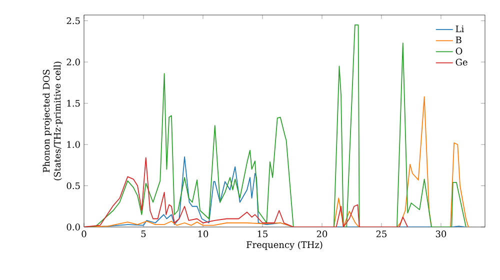  I want to click on x-tick-label: 30, so click(441, 234).